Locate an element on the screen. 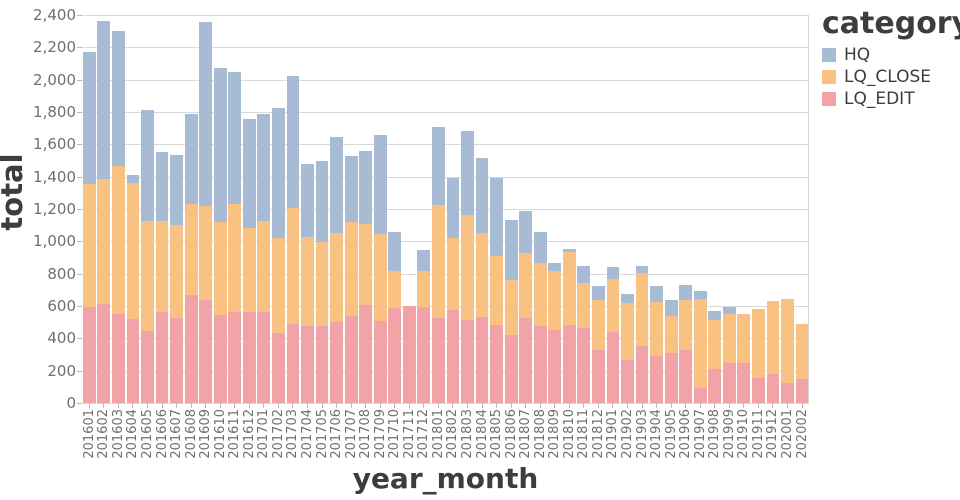  x-tick-label-201602: 201602 is located at coordinates (104, 434).